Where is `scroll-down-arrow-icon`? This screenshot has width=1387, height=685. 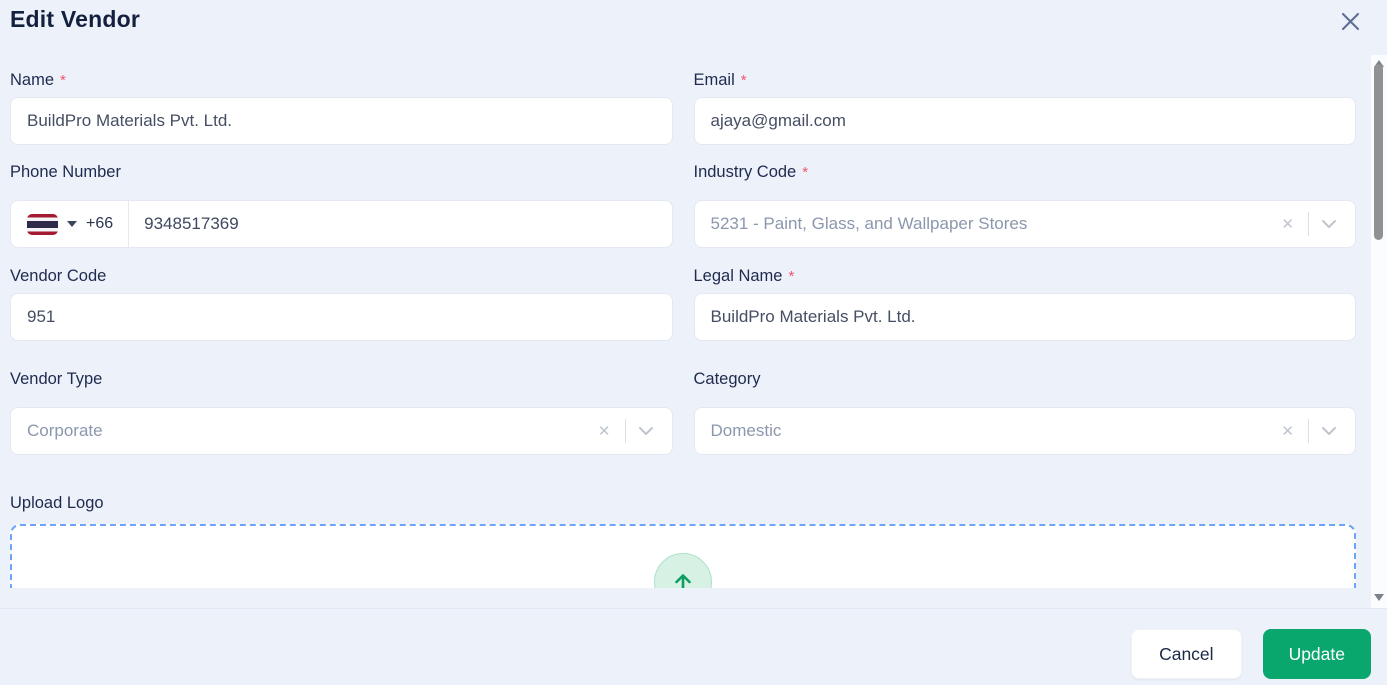 scroll-down-arrow-icon is located at coordinates (1379, 597).